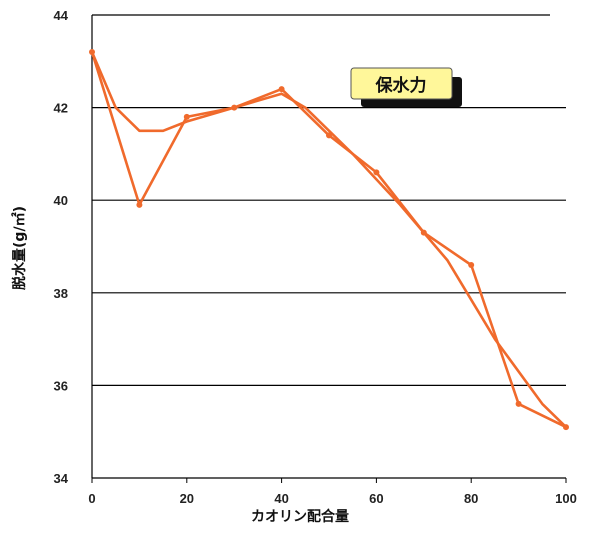  What do you see at coordinates (471, 498) in the screenshot?
I see `x-tick-label-80: 80` at bounding box center [471, 498].